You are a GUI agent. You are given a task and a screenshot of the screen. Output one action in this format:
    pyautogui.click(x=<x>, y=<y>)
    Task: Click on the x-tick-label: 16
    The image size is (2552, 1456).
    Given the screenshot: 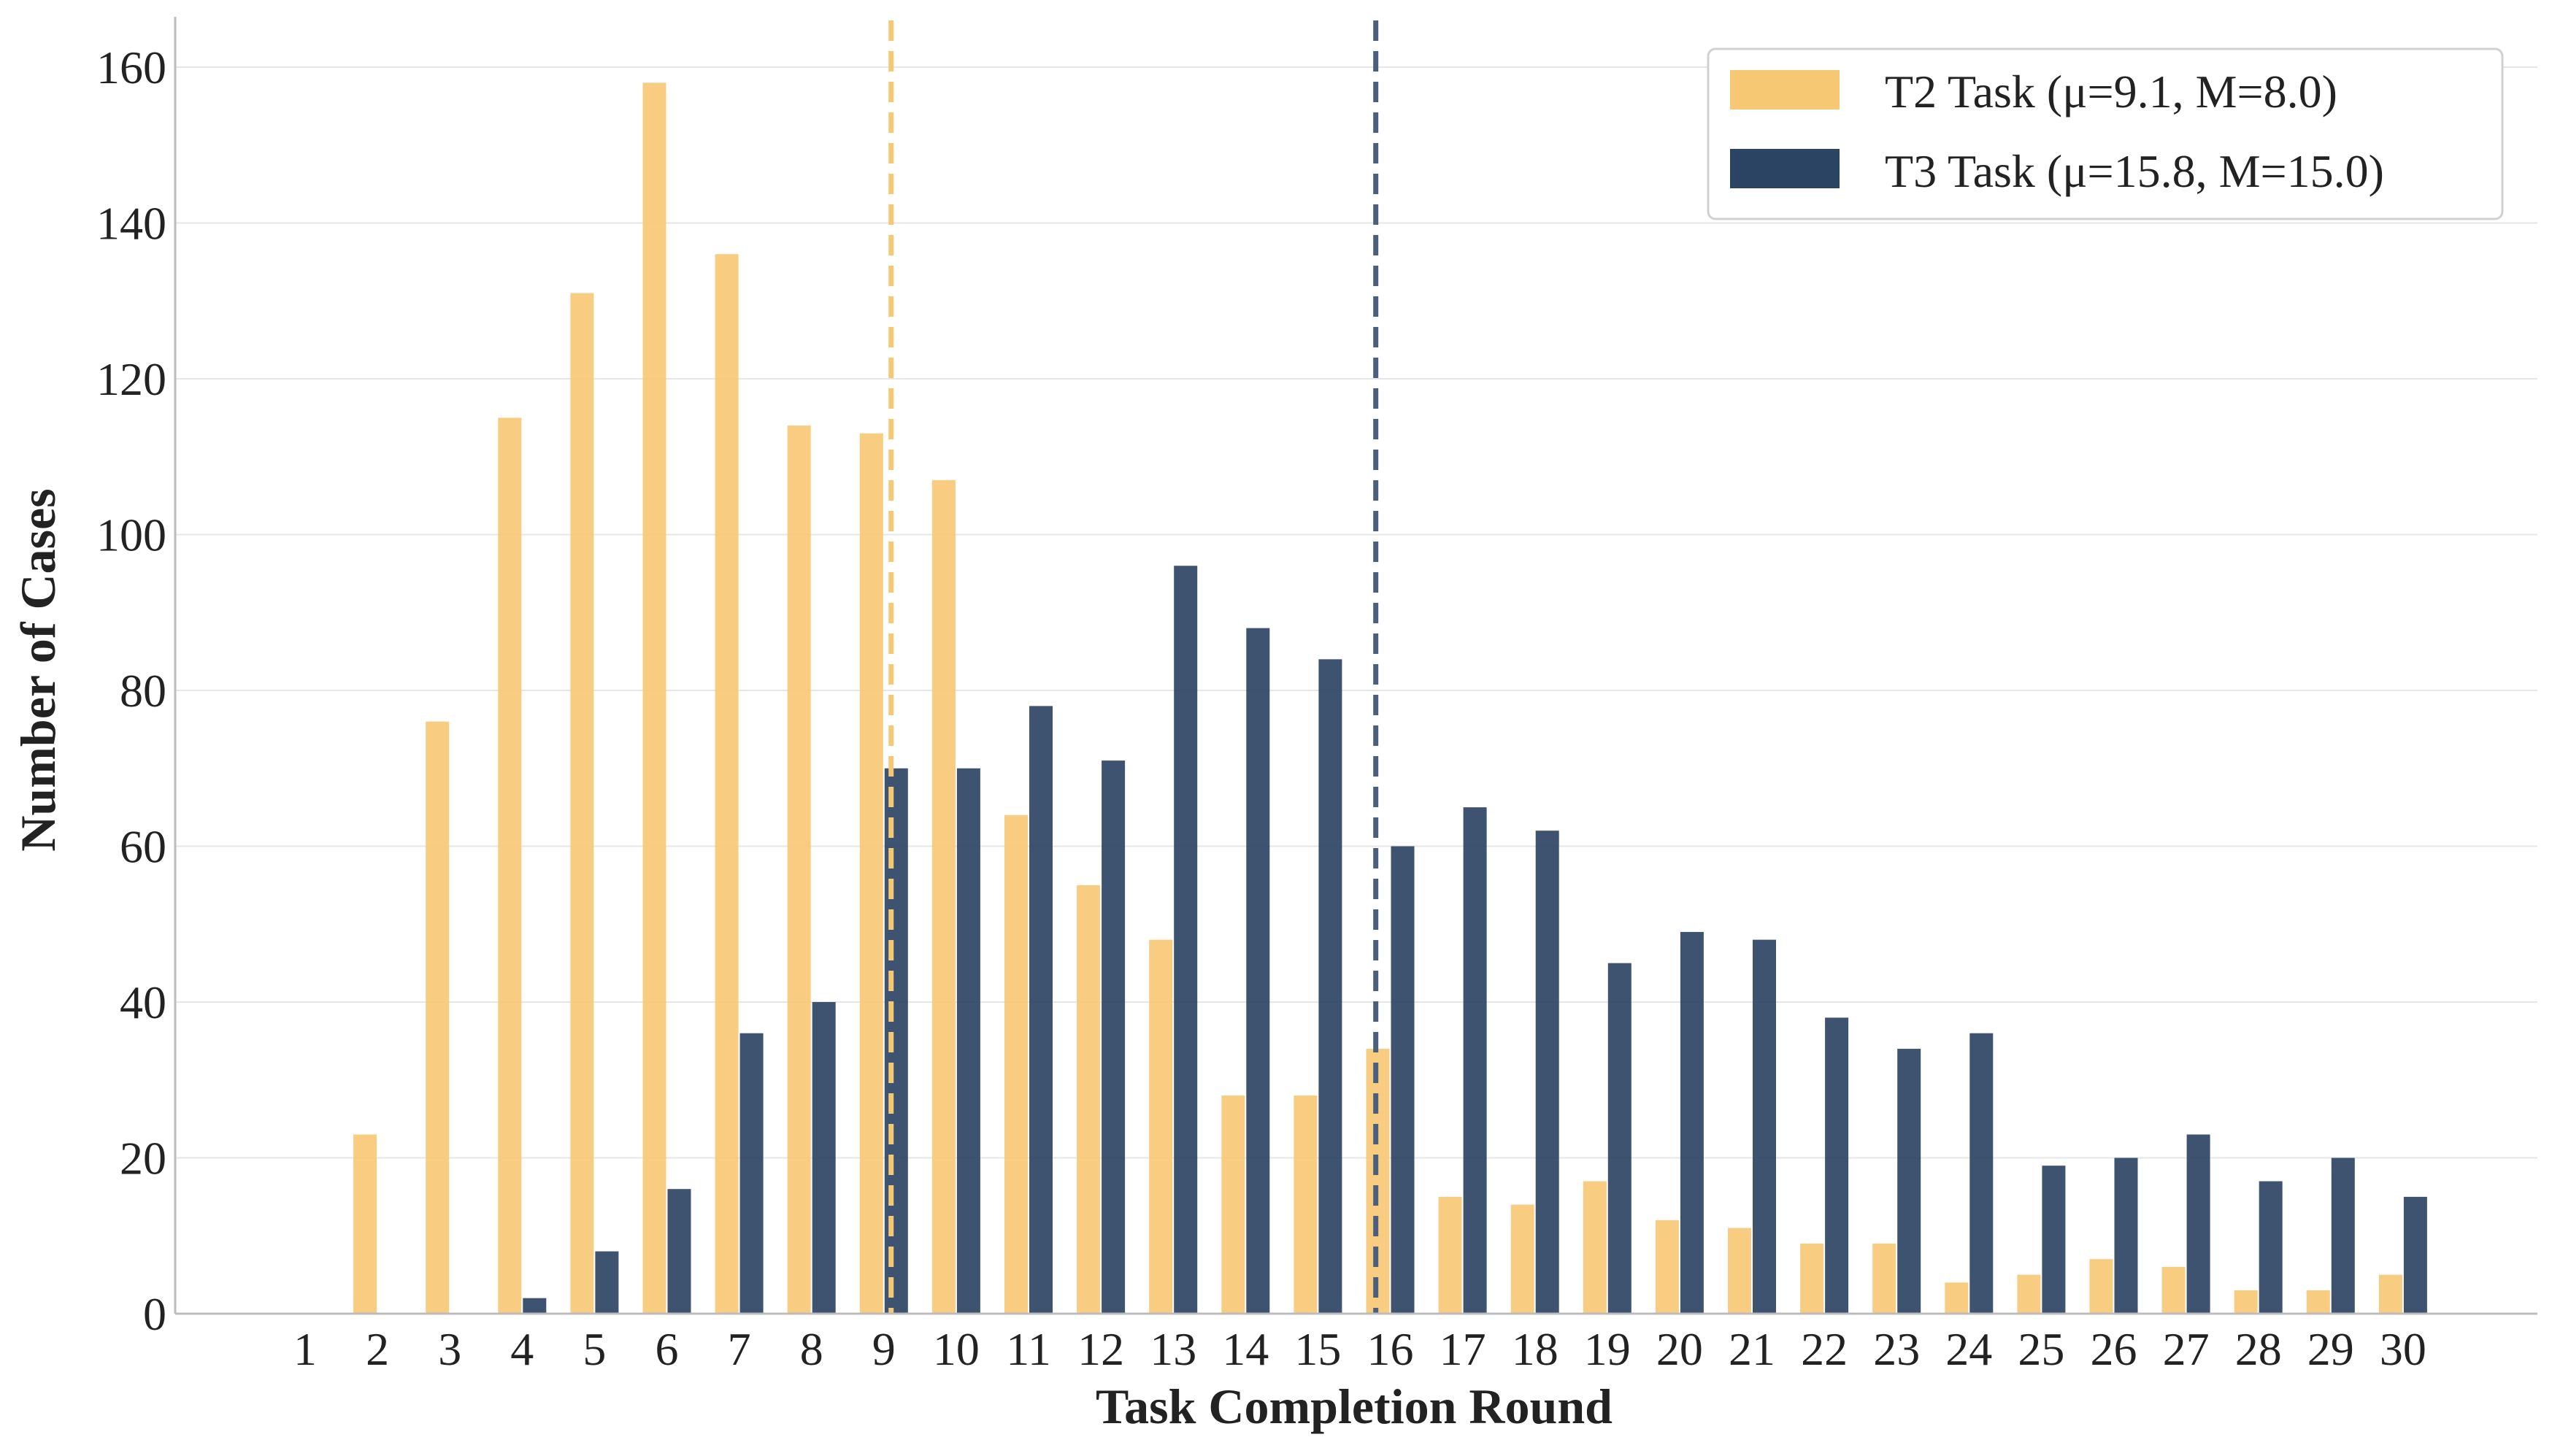 What is the action you would take?
    pyautogui.click(x=1390, y=1349)
    